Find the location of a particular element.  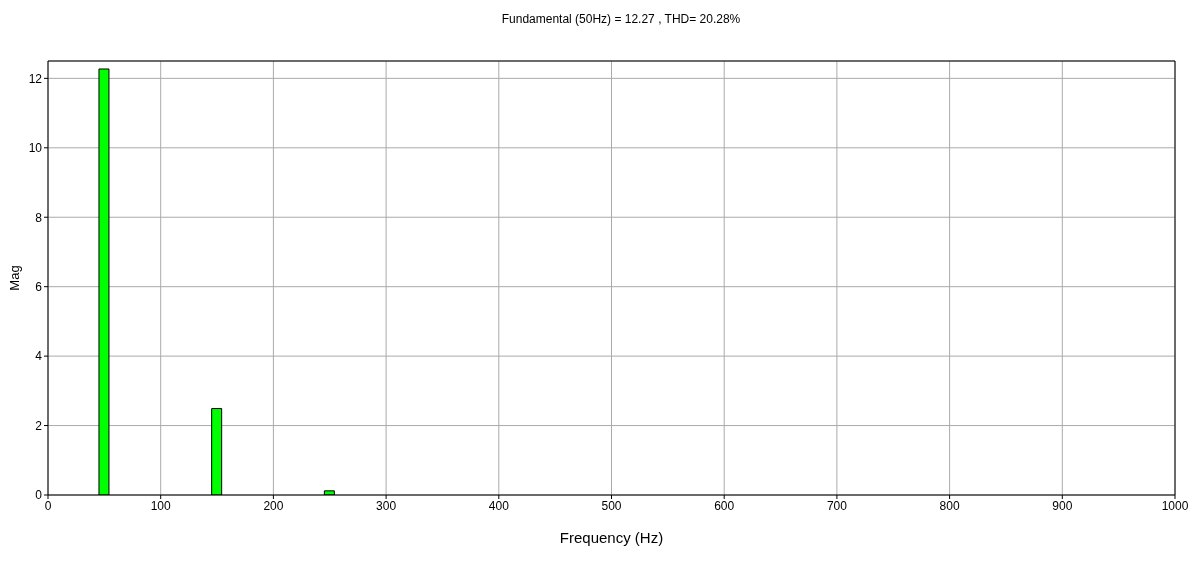

x-tick-label: 100 is located at coordinates (161, 505).